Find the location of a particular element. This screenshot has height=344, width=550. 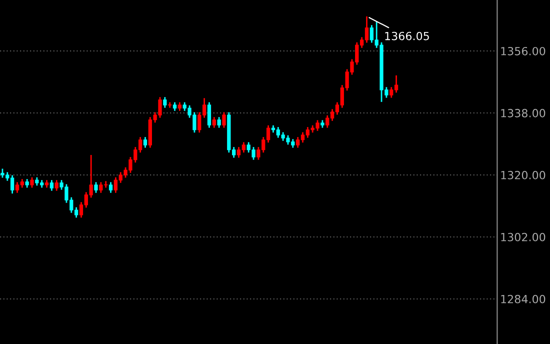

annotation: 1366.05 is located at coordinates (407, 36).